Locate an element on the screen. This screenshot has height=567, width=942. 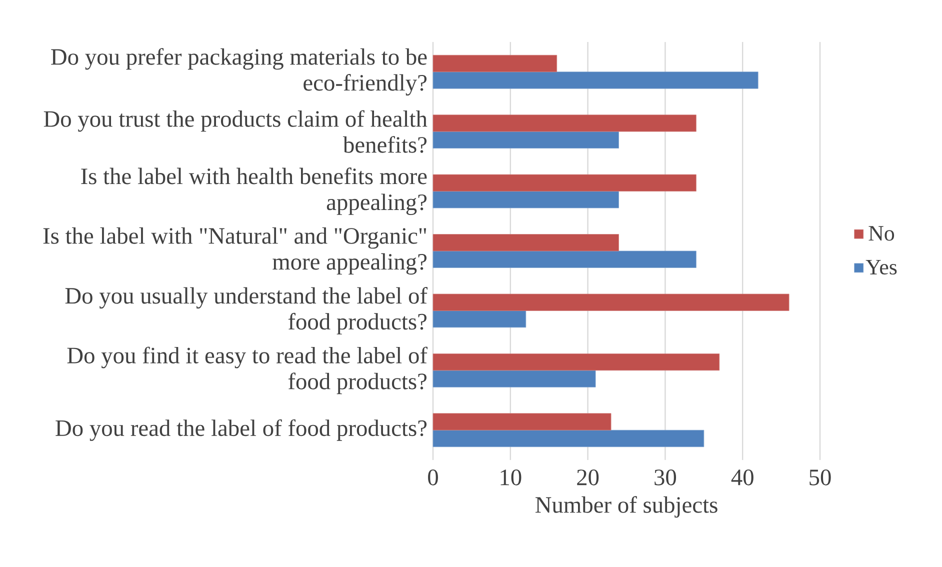
y-tick-label: Is the label with "Natural" and "Organic" more appealing? is located at coordinates (235, 251).